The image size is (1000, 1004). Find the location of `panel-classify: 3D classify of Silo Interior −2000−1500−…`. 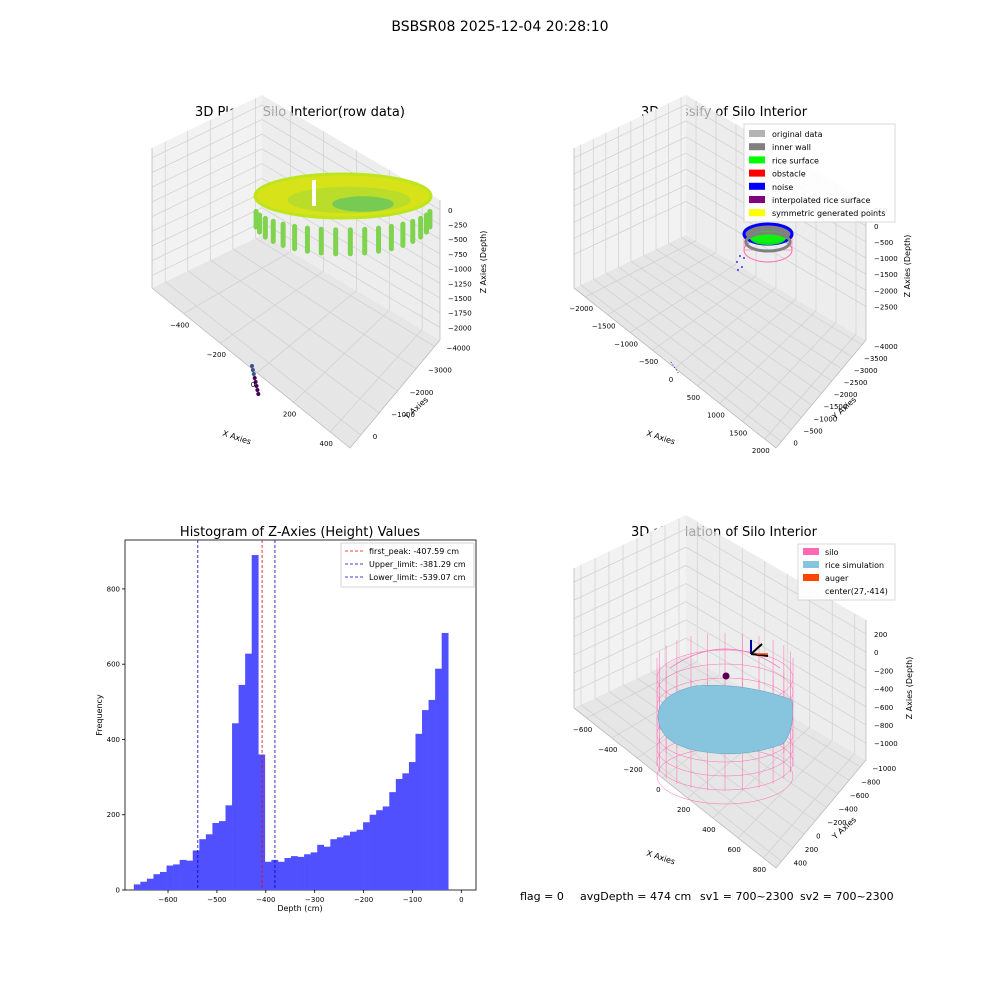

panel-classify: 3D classify of Silo Interior −2000−1500−… is located at coordinates (740, 275).